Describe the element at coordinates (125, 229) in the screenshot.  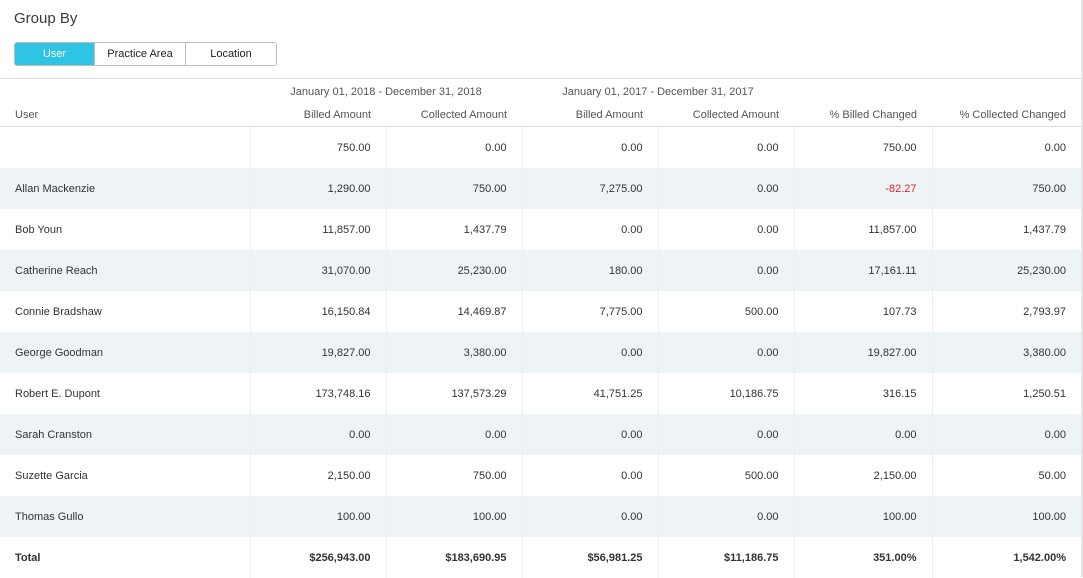
I see `row-user-name: Bob Youn` at that location.